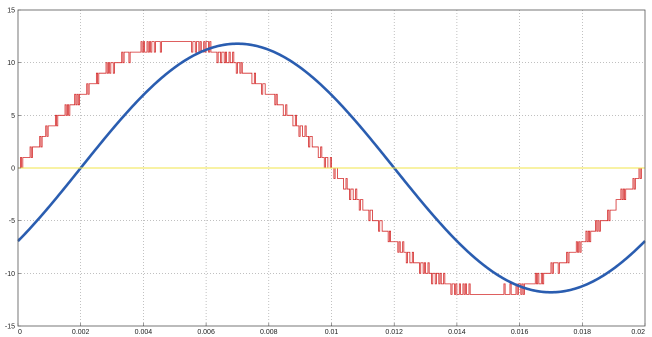 The width and height of the screenshot is (652, 337). I want to click on x-tick-label: 0, so click(20, 332).